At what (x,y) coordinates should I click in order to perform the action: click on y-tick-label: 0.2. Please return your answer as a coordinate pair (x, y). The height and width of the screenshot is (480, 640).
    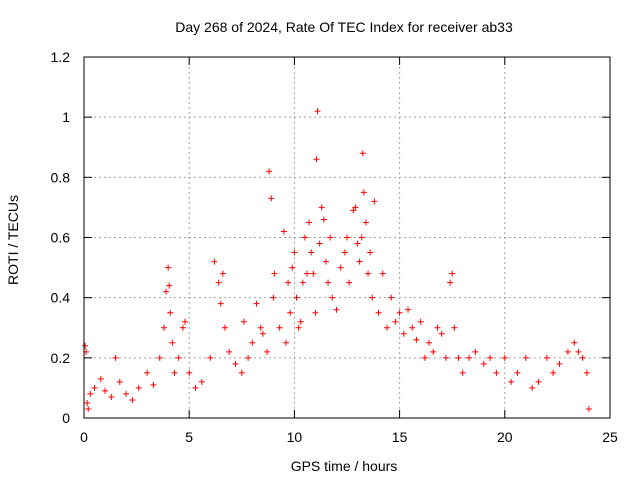
    Looking at the image, I should click on (61, 358).